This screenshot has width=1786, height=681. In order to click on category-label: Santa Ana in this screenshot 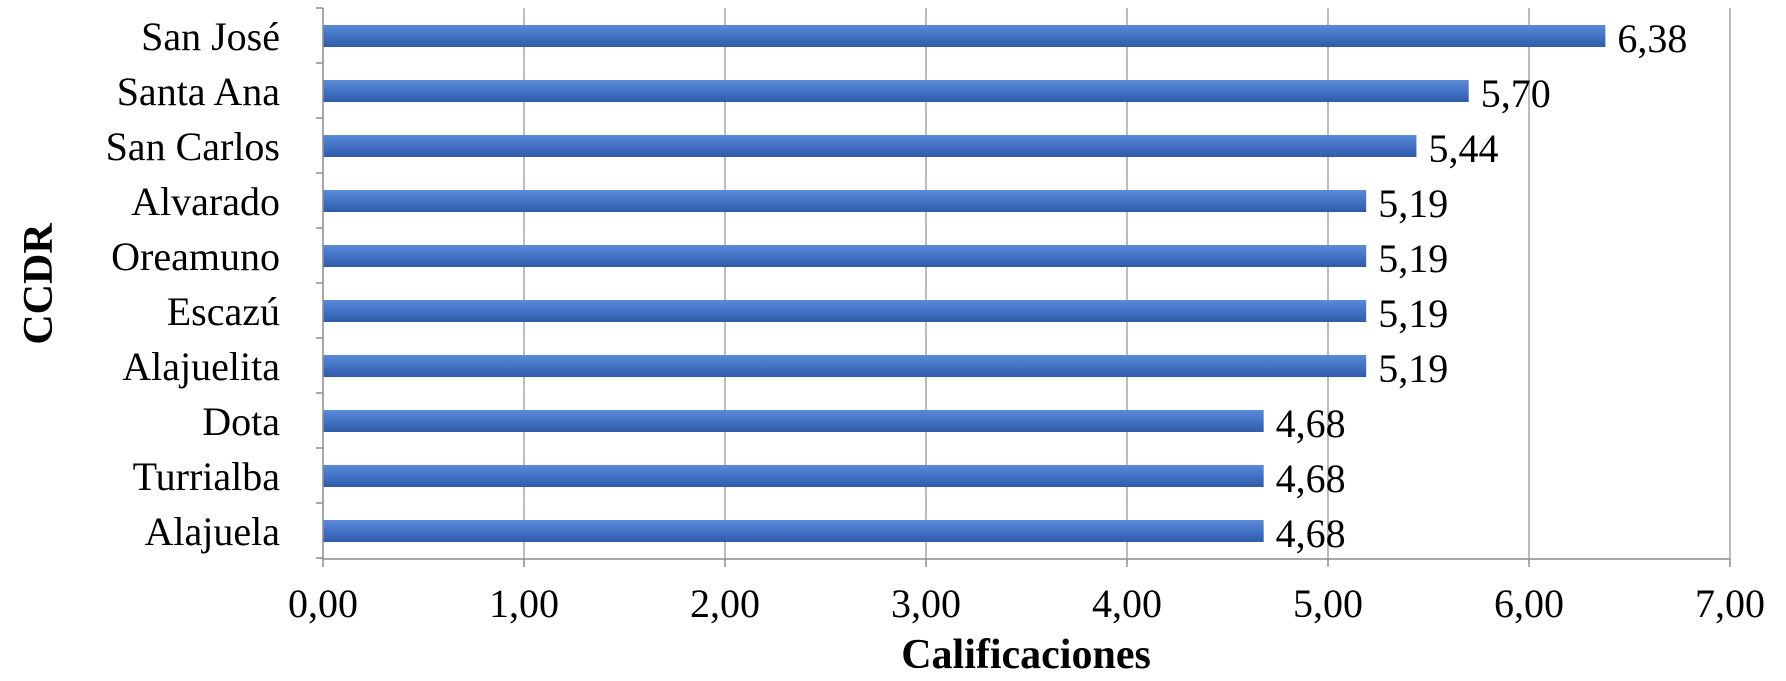, I will do `click(199, 91)`.